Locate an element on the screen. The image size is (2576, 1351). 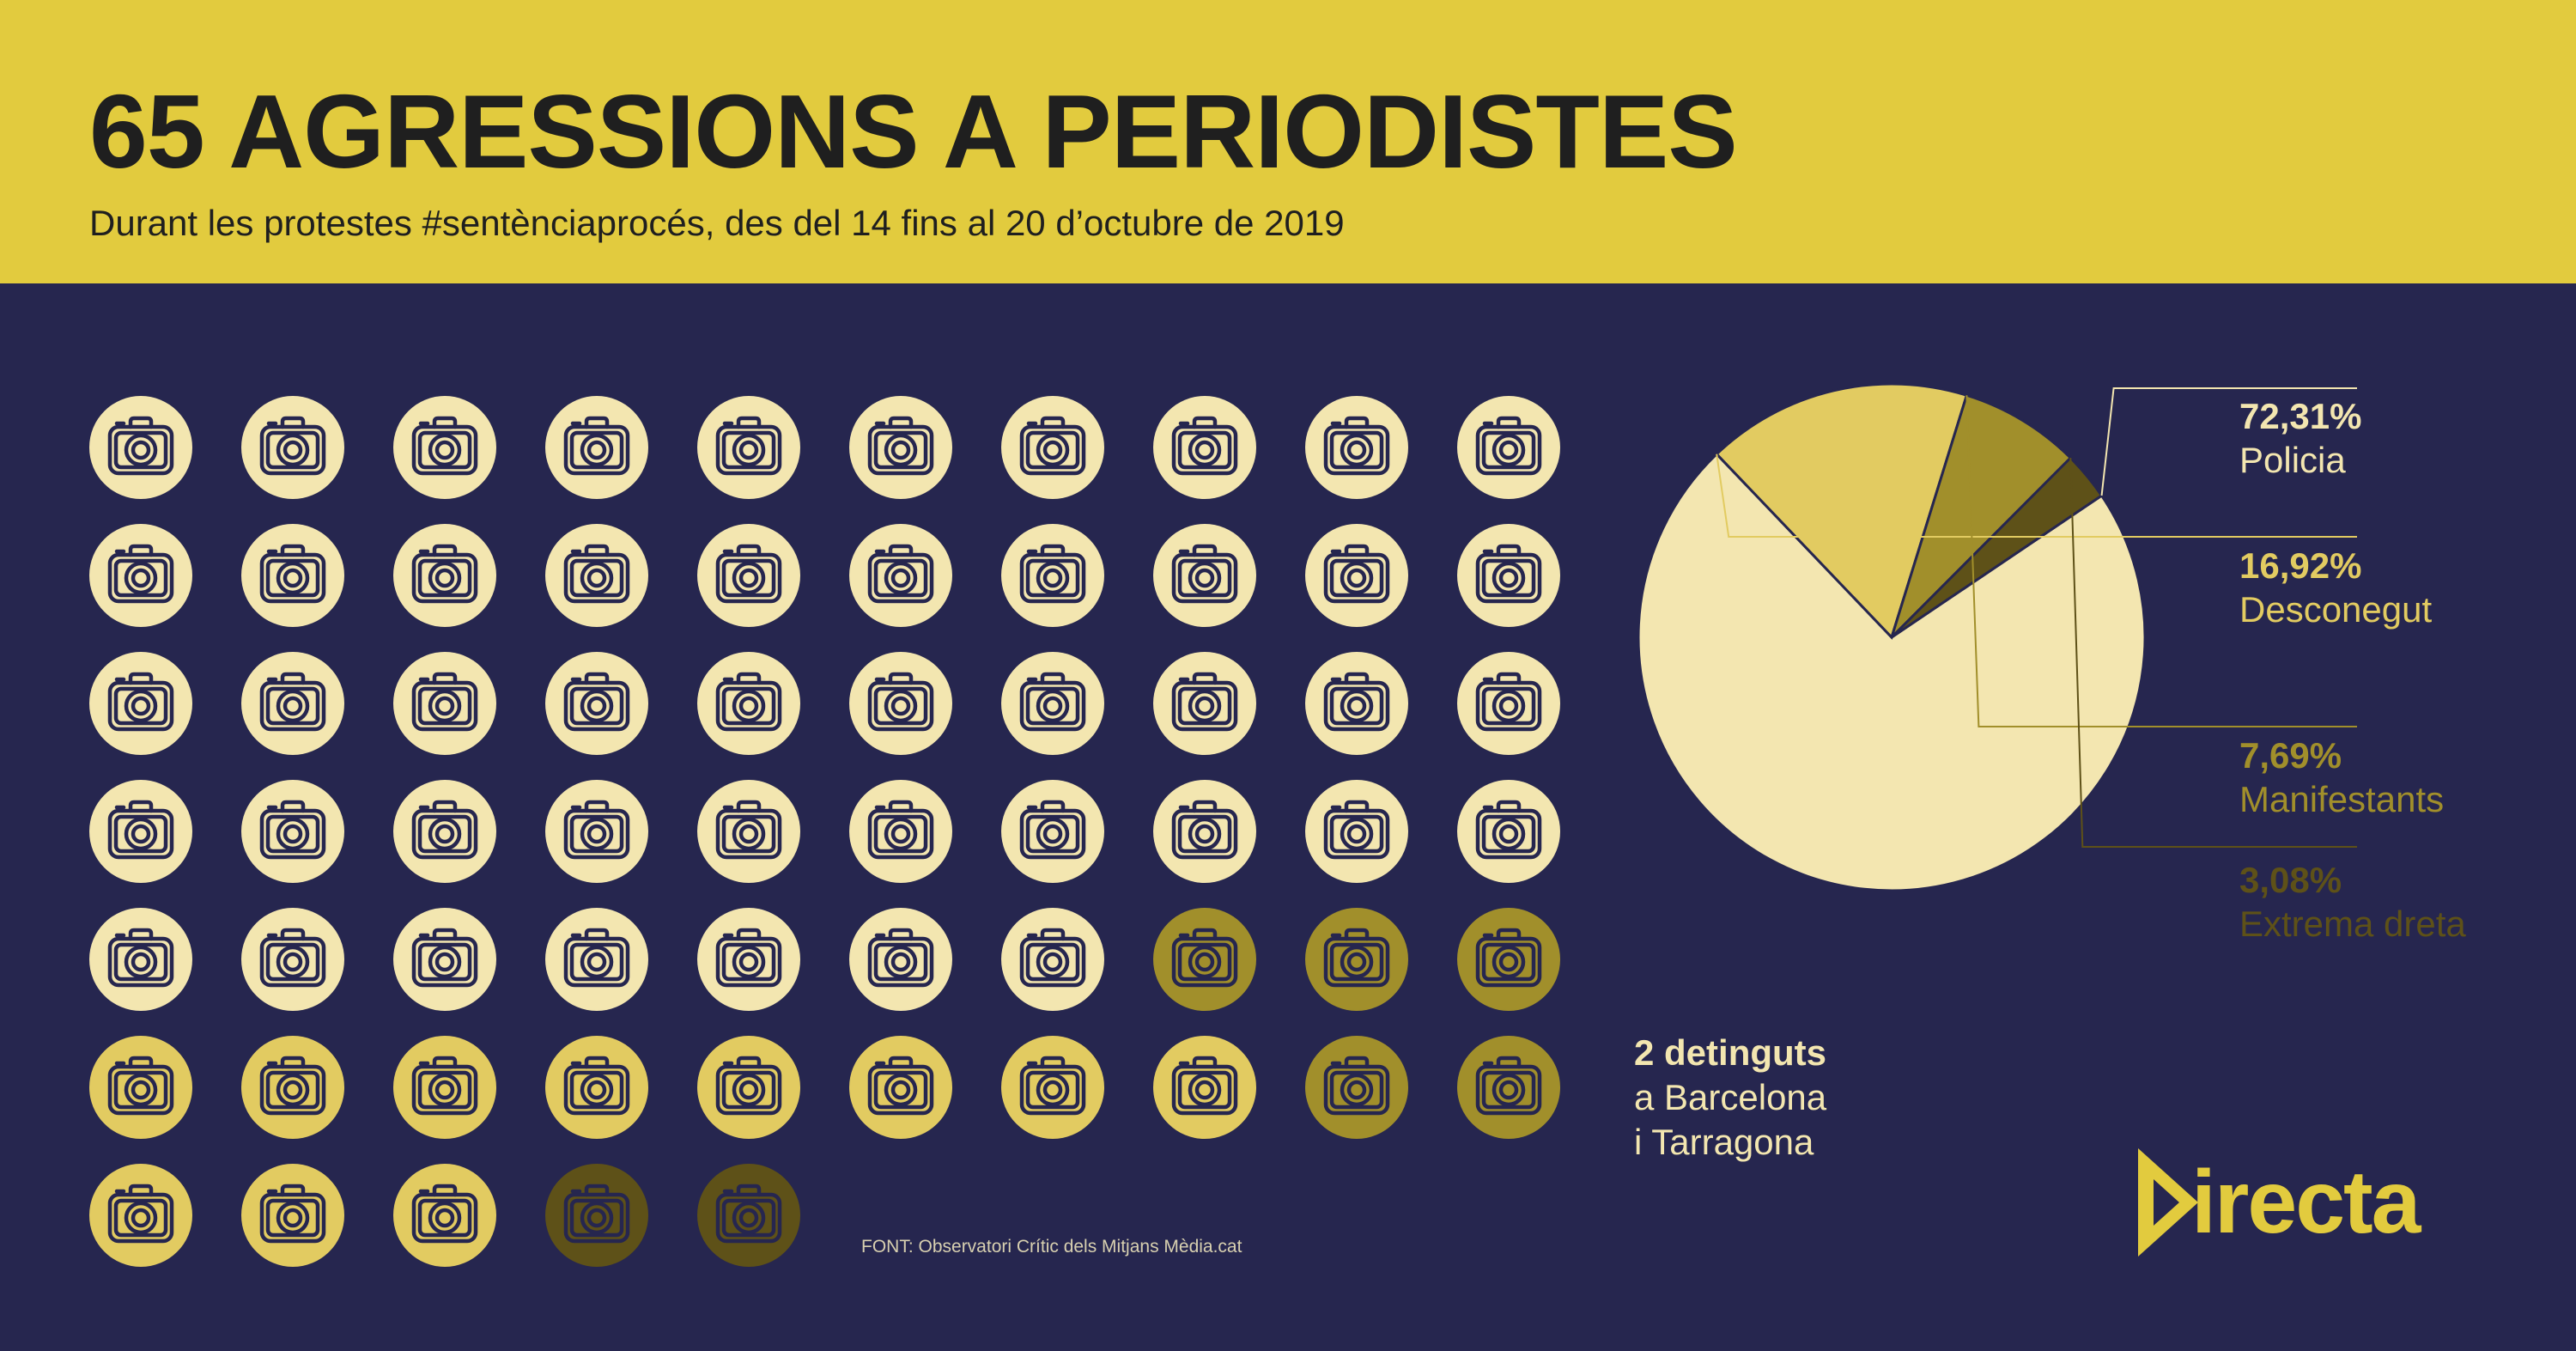
leader-line-desconegut is located at coordinates (2036, 495).